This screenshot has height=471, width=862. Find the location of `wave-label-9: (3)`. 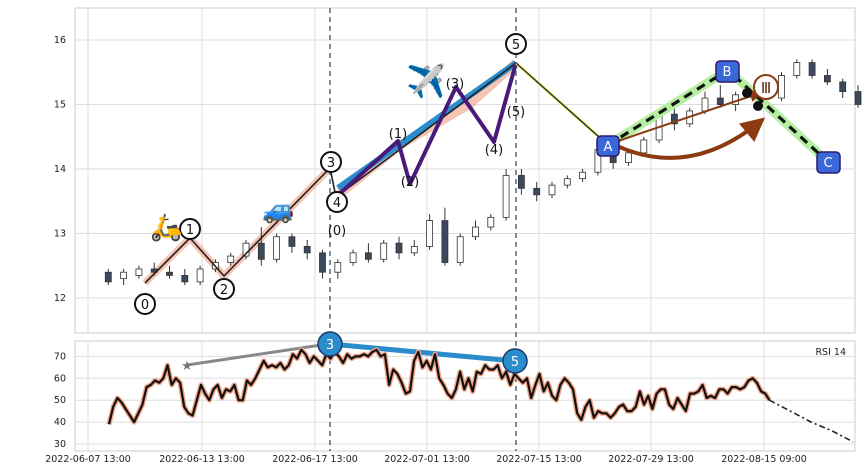

wave-label-9: (3) is located at coordinates (455, 84).